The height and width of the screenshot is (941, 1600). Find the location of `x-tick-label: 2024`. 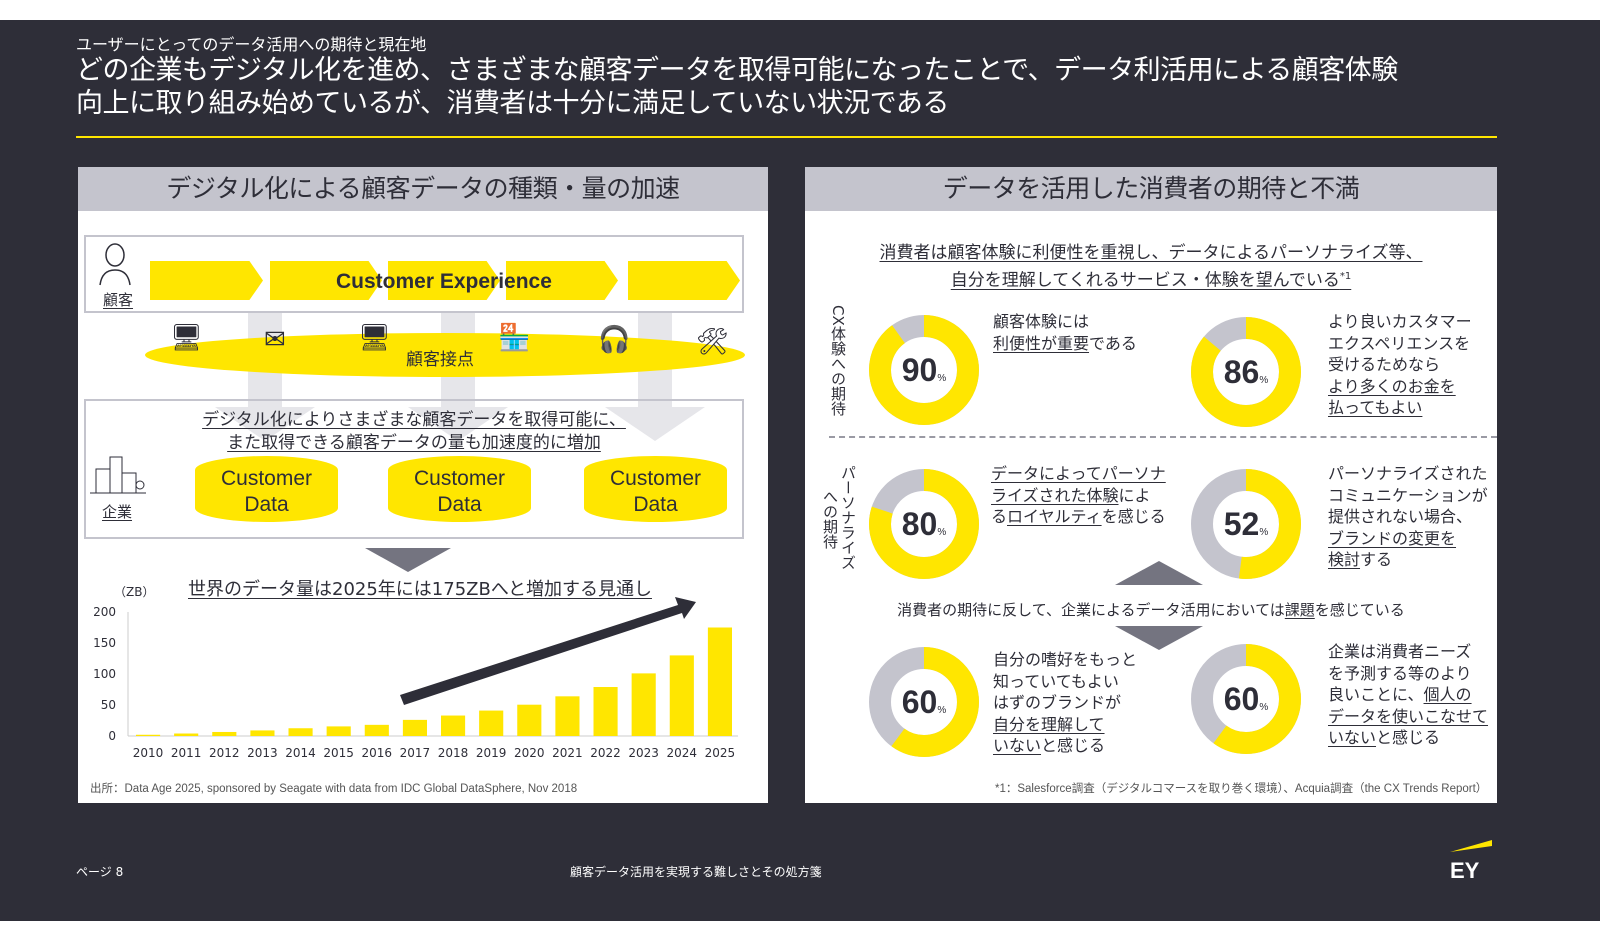

x-tick-label: 2024 is located at coordinates (682, 753).